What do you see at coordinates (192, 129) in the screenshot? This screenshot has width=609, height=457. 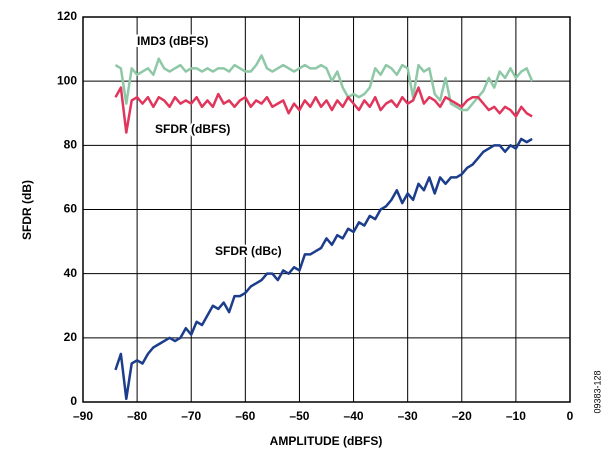 I see `series-label: SFDR (dBFS)` at bounding box center [192, 129].